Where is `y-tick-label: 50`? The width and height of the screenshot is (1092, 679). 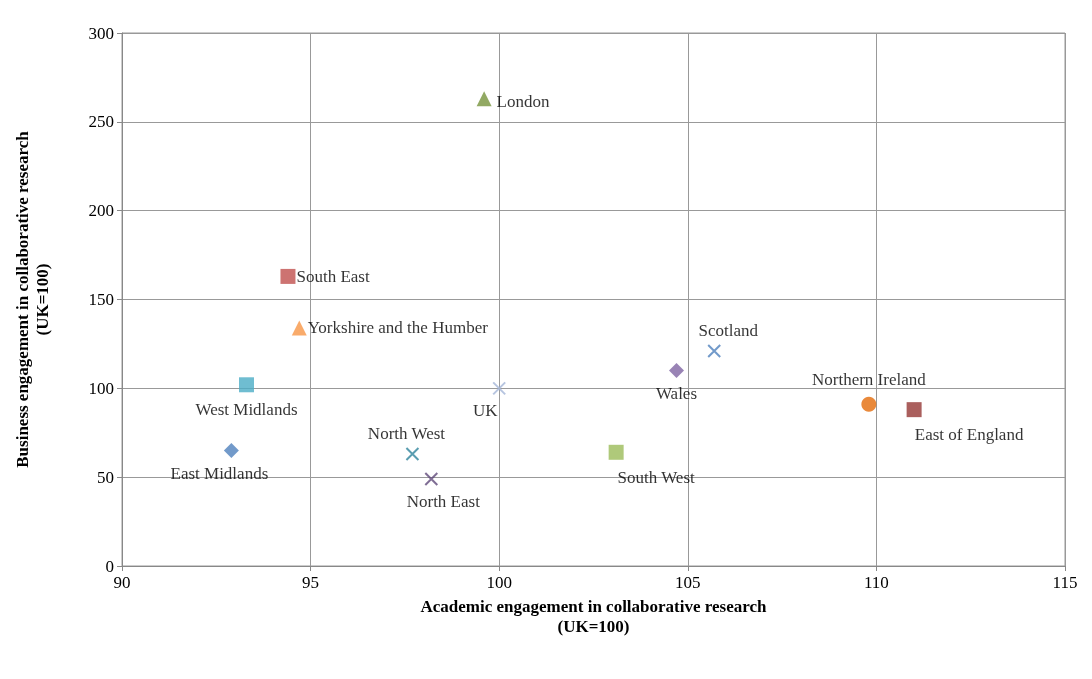
y-tick-label: 50 is located at coordinates (105, 477).